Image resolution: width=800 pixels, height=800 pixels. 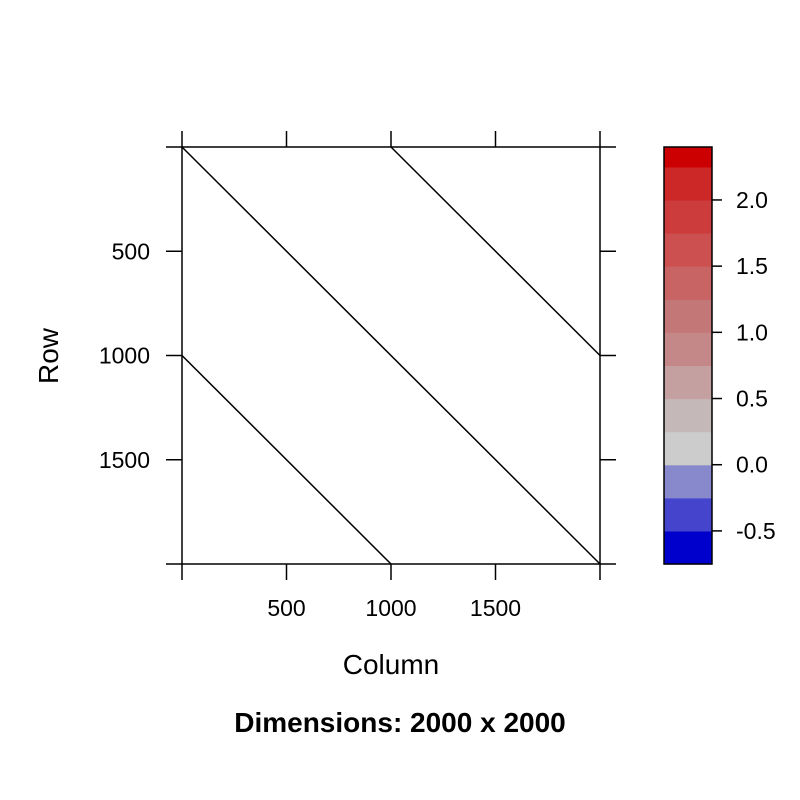 What do you see at coordinates (286, 608) in the screenshot?
I see `x-tick-label: 500` at bounding box center [286, 608].